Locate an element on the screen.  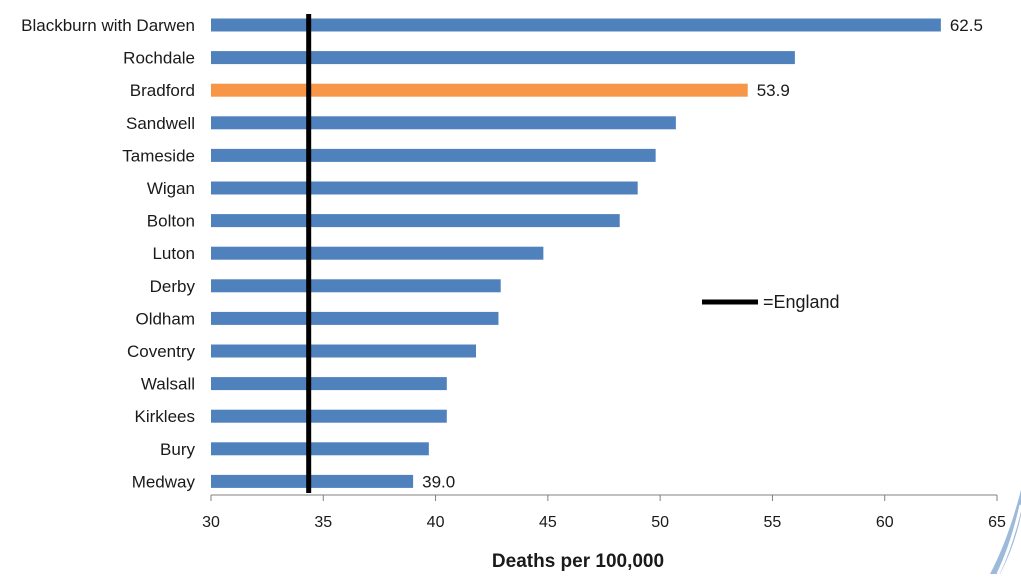
category-label-tameside: Tameside is located at coordinates (158, 155).